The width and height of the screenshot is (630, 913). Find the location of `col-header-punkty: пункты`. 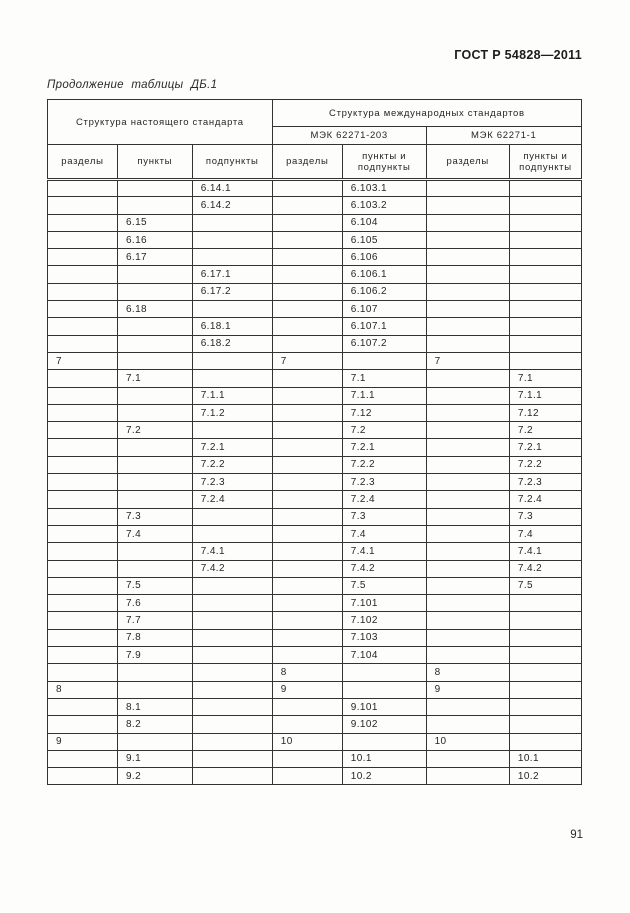

col-header-punkty: пункты is located at coordinates (154, 162).